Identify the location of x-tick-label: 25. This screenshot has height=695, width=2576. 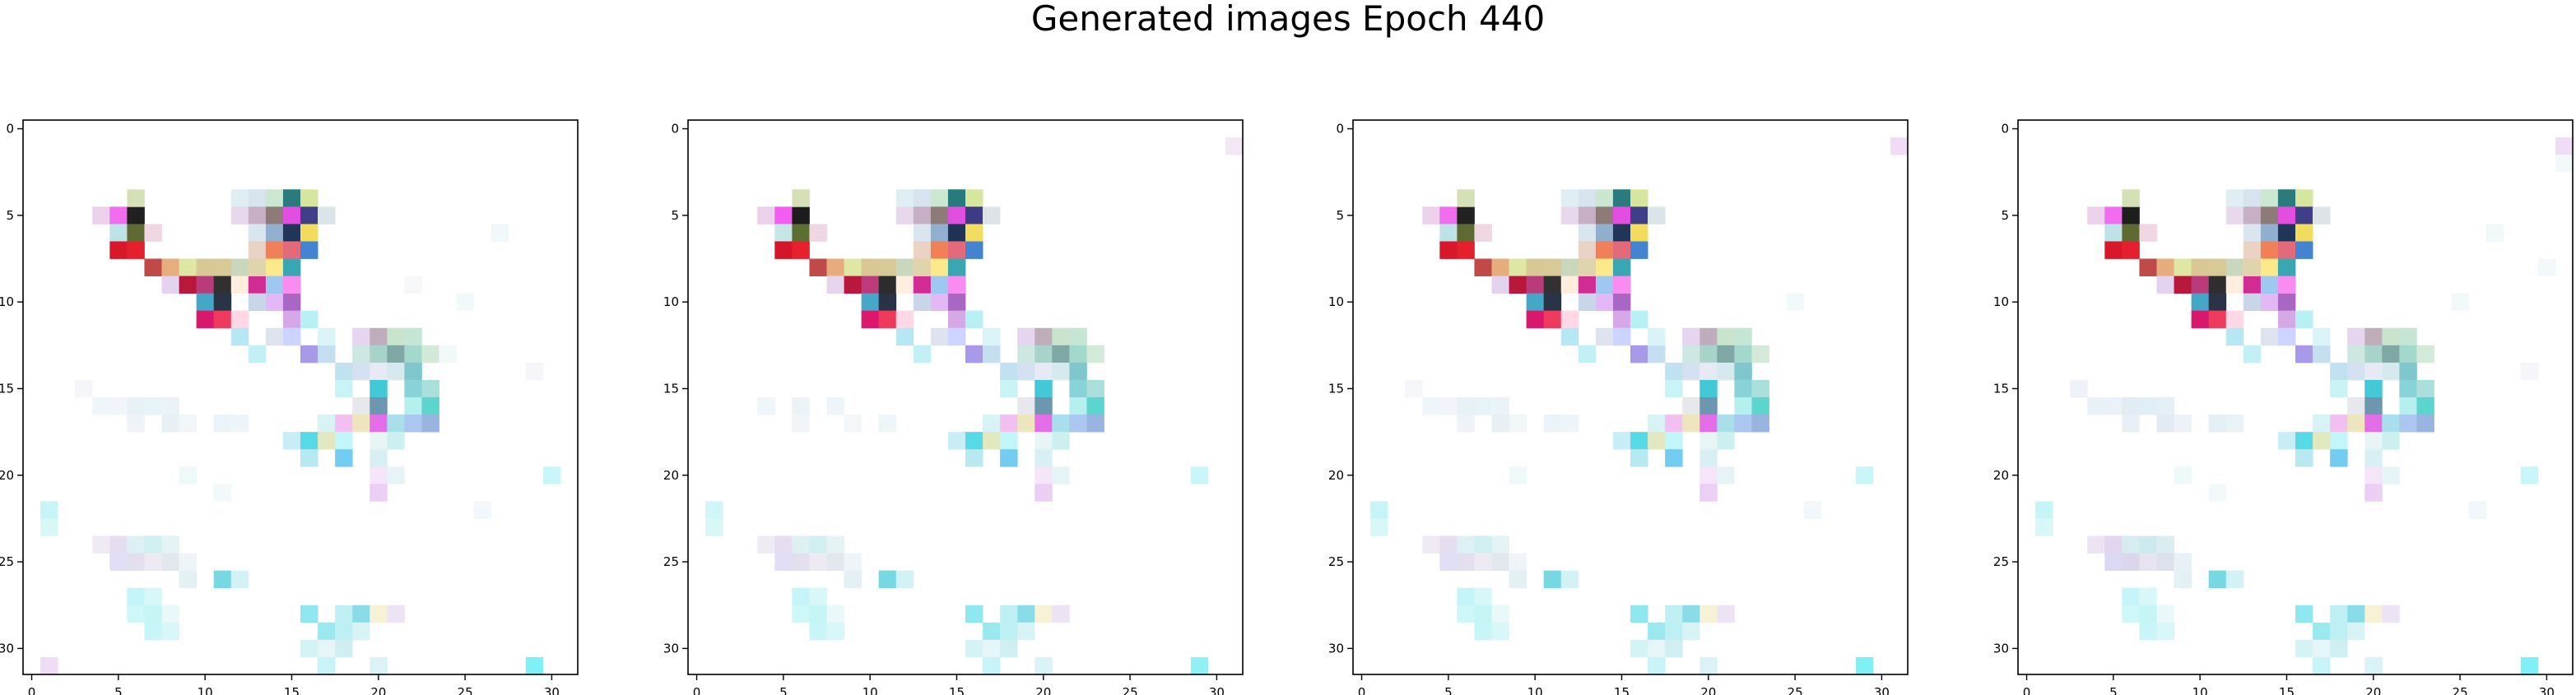
(1130, 690).